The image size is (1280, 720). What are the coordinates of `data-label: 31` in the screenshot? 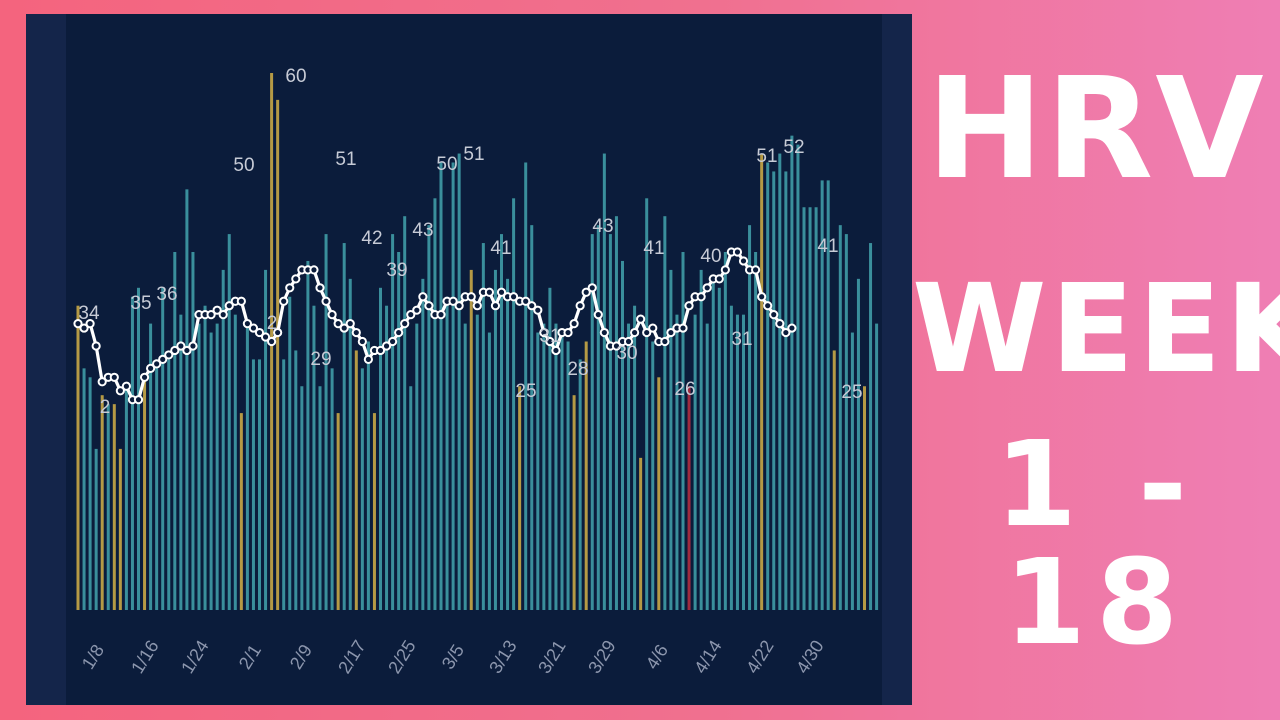 It's located at (741, 339).